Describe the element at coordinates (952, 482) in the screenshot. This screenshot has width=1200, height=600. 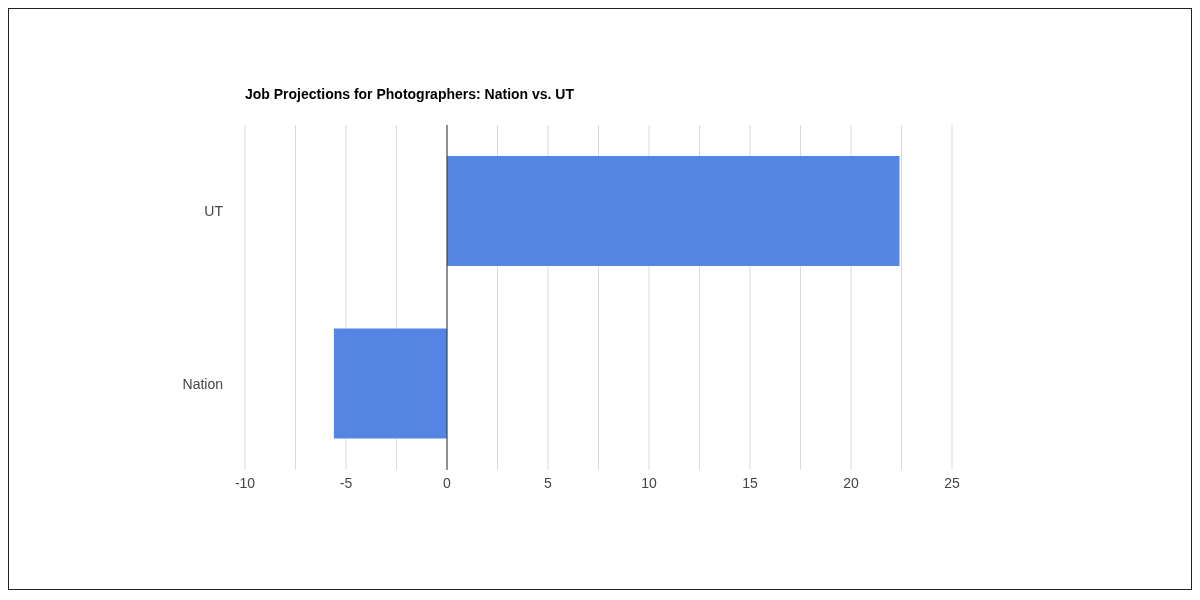
I see `x-tick-label: 25` at that location.